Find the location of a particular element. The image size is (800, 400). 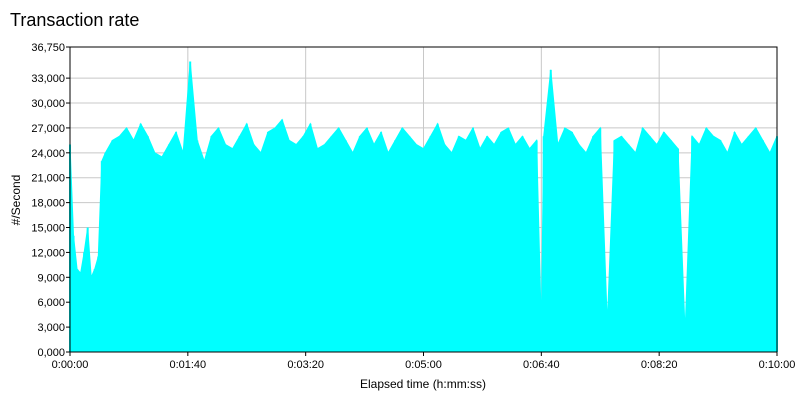

y-tick-label: 24,000 is located at coordinates (48, 154).